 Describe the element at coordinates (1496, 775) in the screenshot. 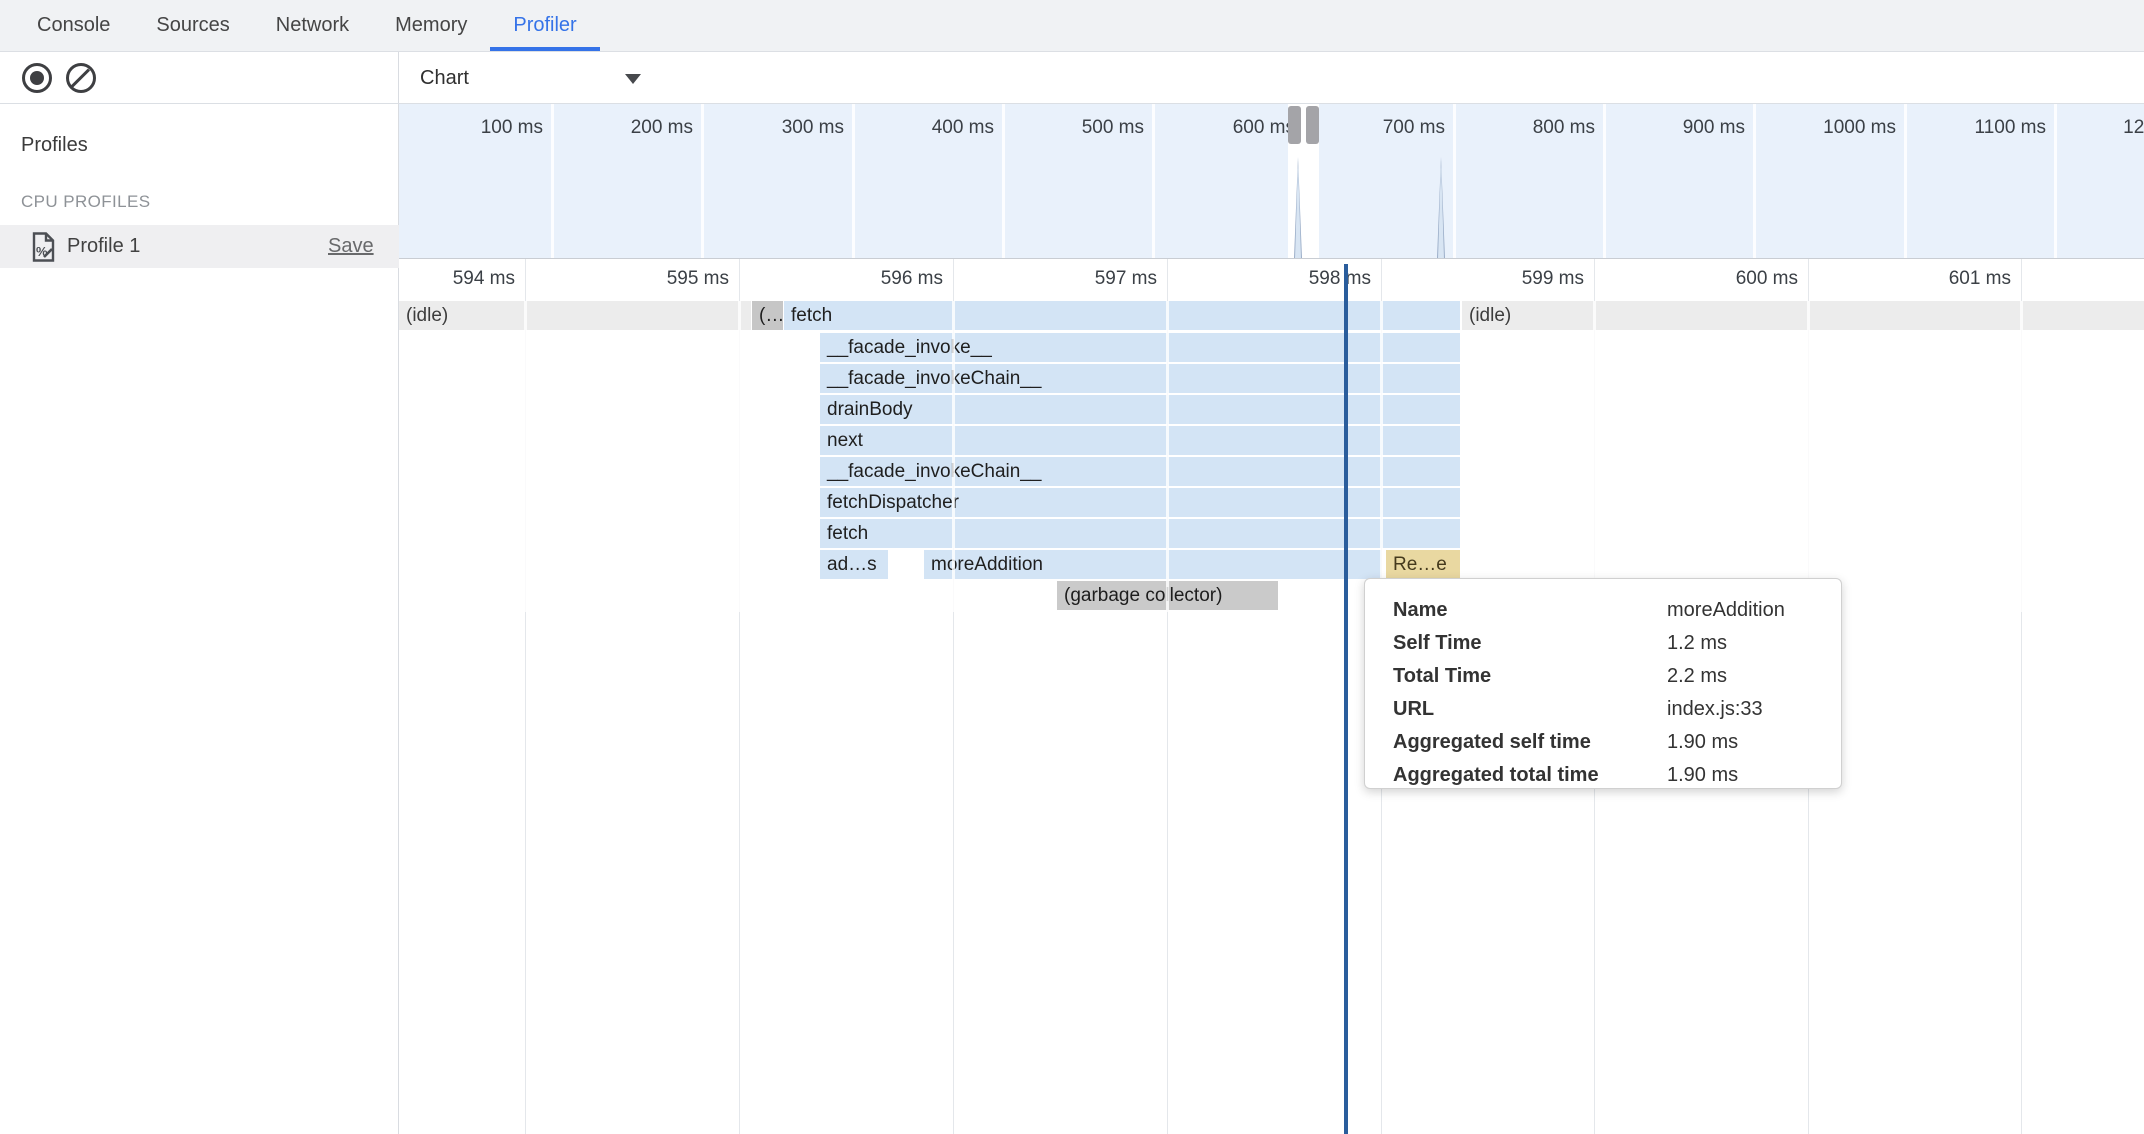

I see `tooltip-label: Aggregated total time` at that location.